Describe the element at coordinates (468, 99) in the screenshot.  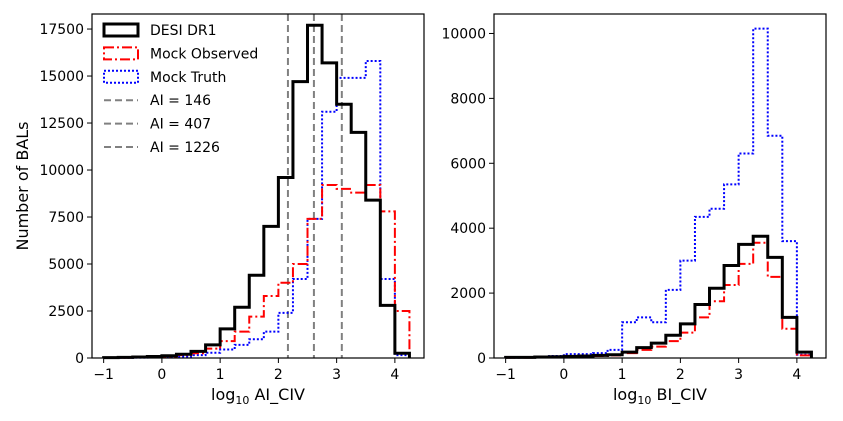
I see `y-tick-label: 8000` at that location.